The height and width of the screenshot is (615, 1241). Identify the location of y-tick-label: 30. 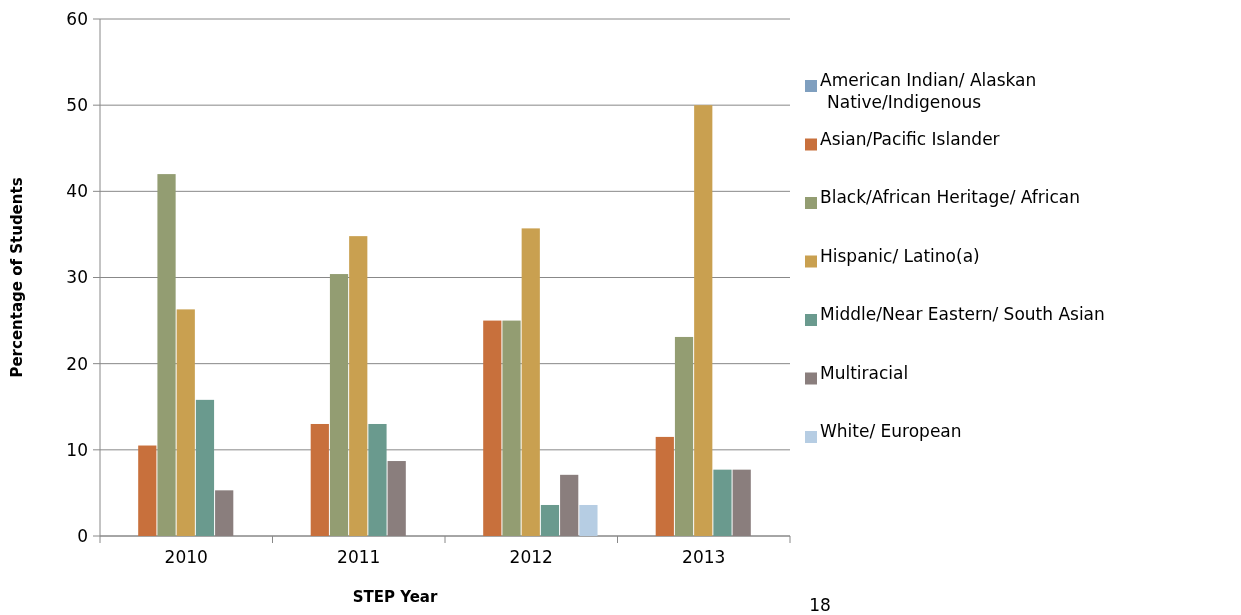
(77, 277).